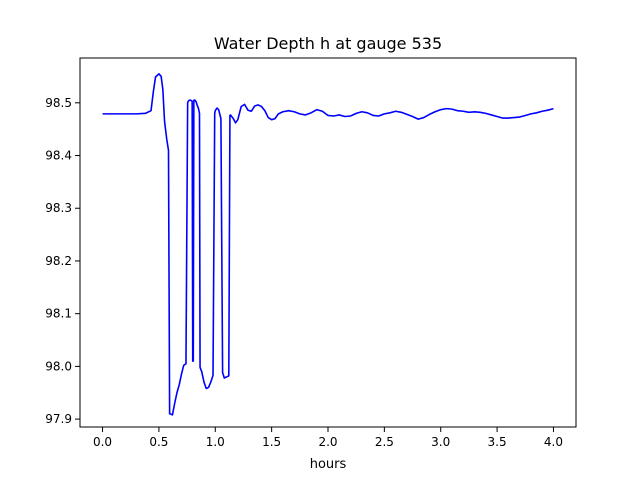 This screenshot has height=484, width=640. I want to click on x-tick-label: 2.5, so click(384, 442).